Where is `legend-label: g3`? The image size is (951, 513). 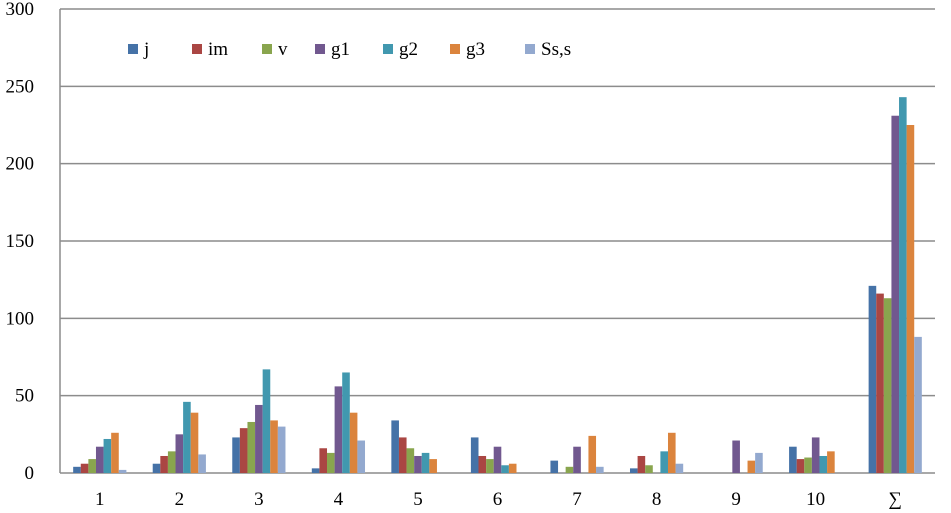 legend-label: g3 is located at coordinates (475, 49).